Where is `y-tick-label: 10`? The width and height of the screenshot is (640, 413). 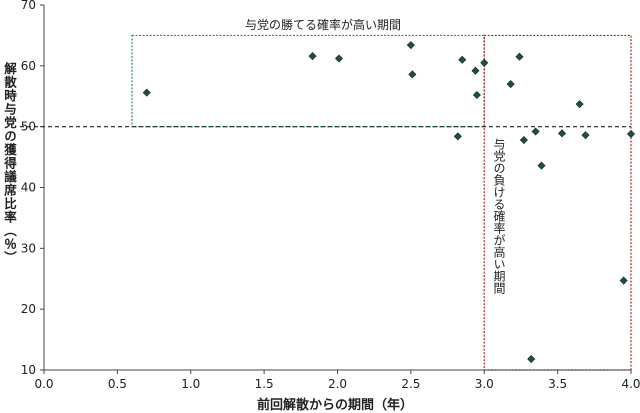 y-tick-label: 10 is located at coordinates (28, 370).